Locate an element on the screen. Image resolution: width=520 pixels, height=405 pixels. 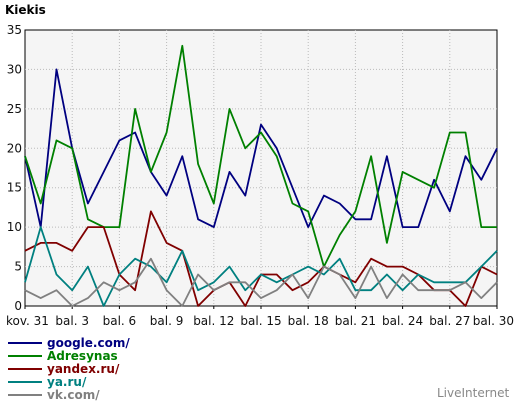
y-tick-label: 10 is located at coordinates (14, 227).